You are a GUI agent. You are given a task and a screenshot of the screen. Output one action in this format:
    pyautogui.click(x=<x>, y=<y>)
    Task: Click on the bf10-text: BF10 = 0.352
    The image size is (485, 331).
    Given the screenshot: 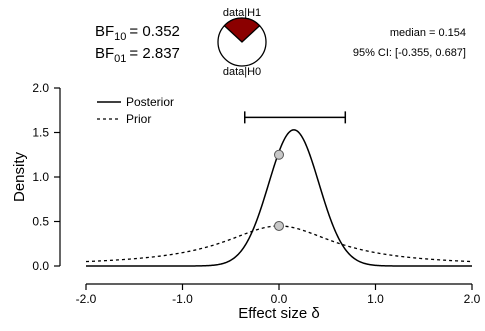 What is the action you would take?
    pyautogui.click(x=137, y=33)
    